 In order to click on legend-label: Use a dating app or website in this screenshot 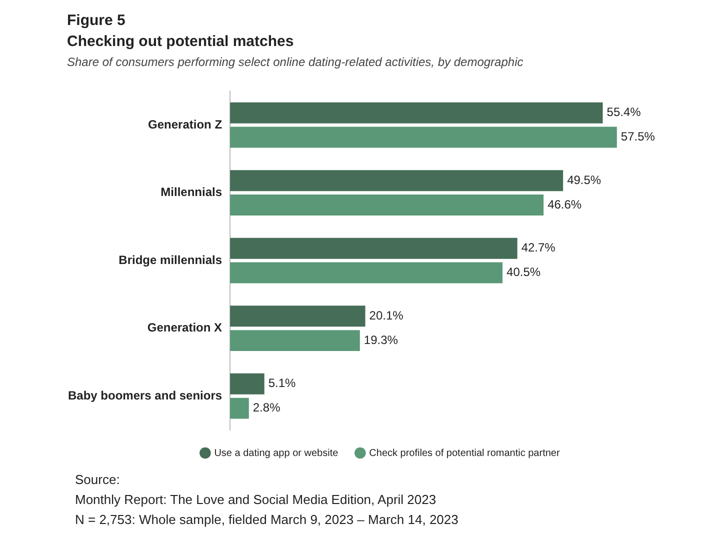, I will do `click(276, 453)`.